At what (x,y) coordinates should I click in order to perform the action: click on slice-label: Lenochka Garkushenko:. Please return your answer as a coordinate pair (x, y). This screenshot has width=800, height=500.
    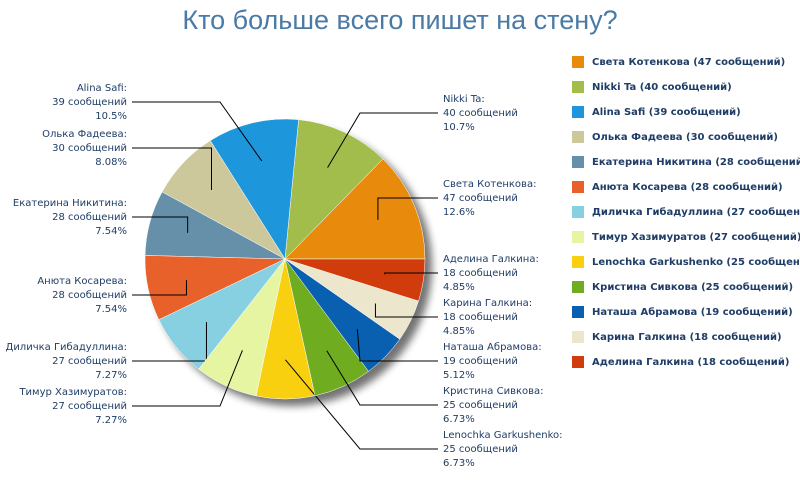
    Looking at the image, I should click on (503, 435).